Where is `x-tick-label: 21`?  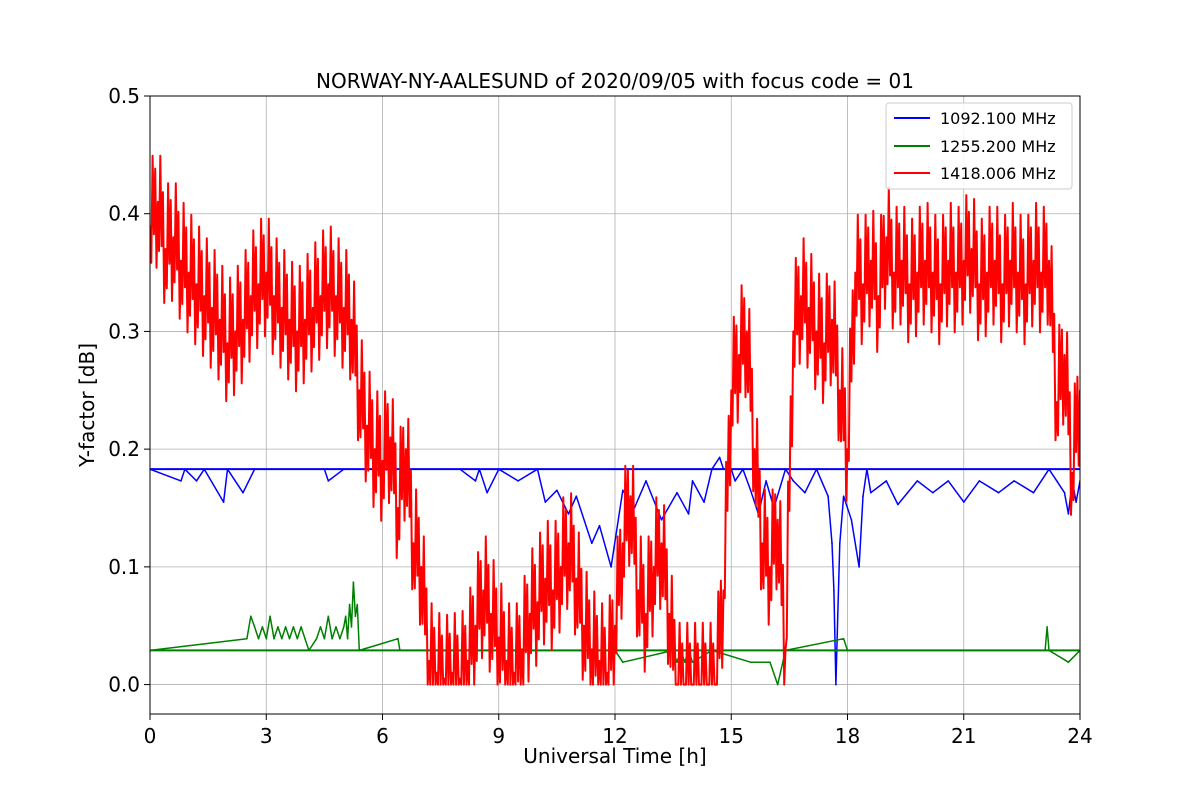 x-tick-label: 21 is located at coordinates (963, 736).